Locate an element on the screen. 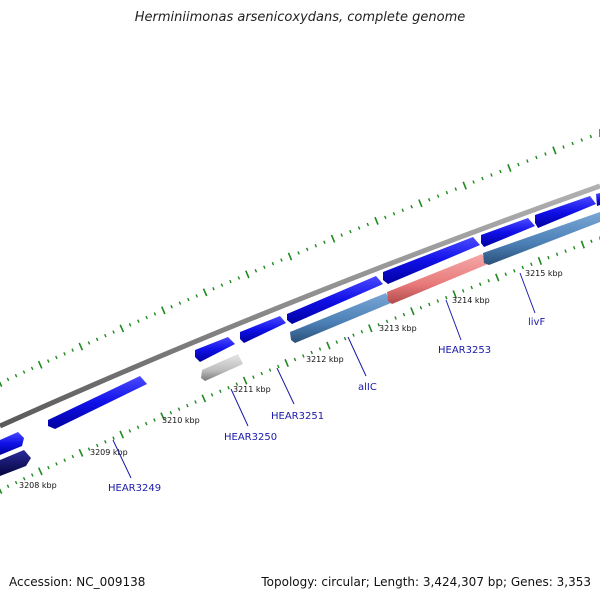  tick-label: 3210 kbp is located at coordinates (181, 420).